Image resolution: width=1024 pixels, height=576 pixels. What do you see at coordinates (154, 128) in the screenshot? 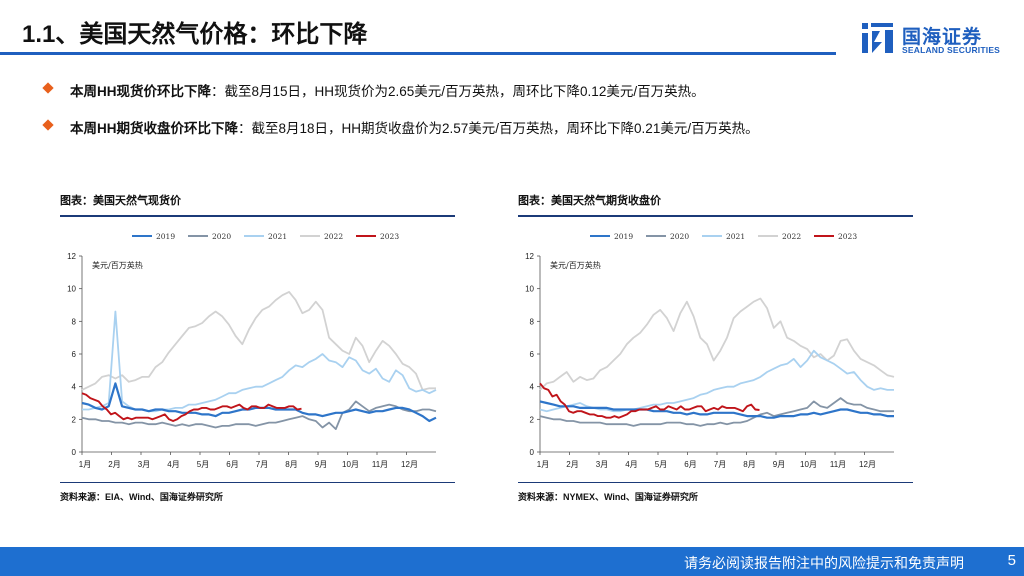
I see `bullet-heading: 本周HH期货收盘价环比下降` at bounding box center [154, 128].